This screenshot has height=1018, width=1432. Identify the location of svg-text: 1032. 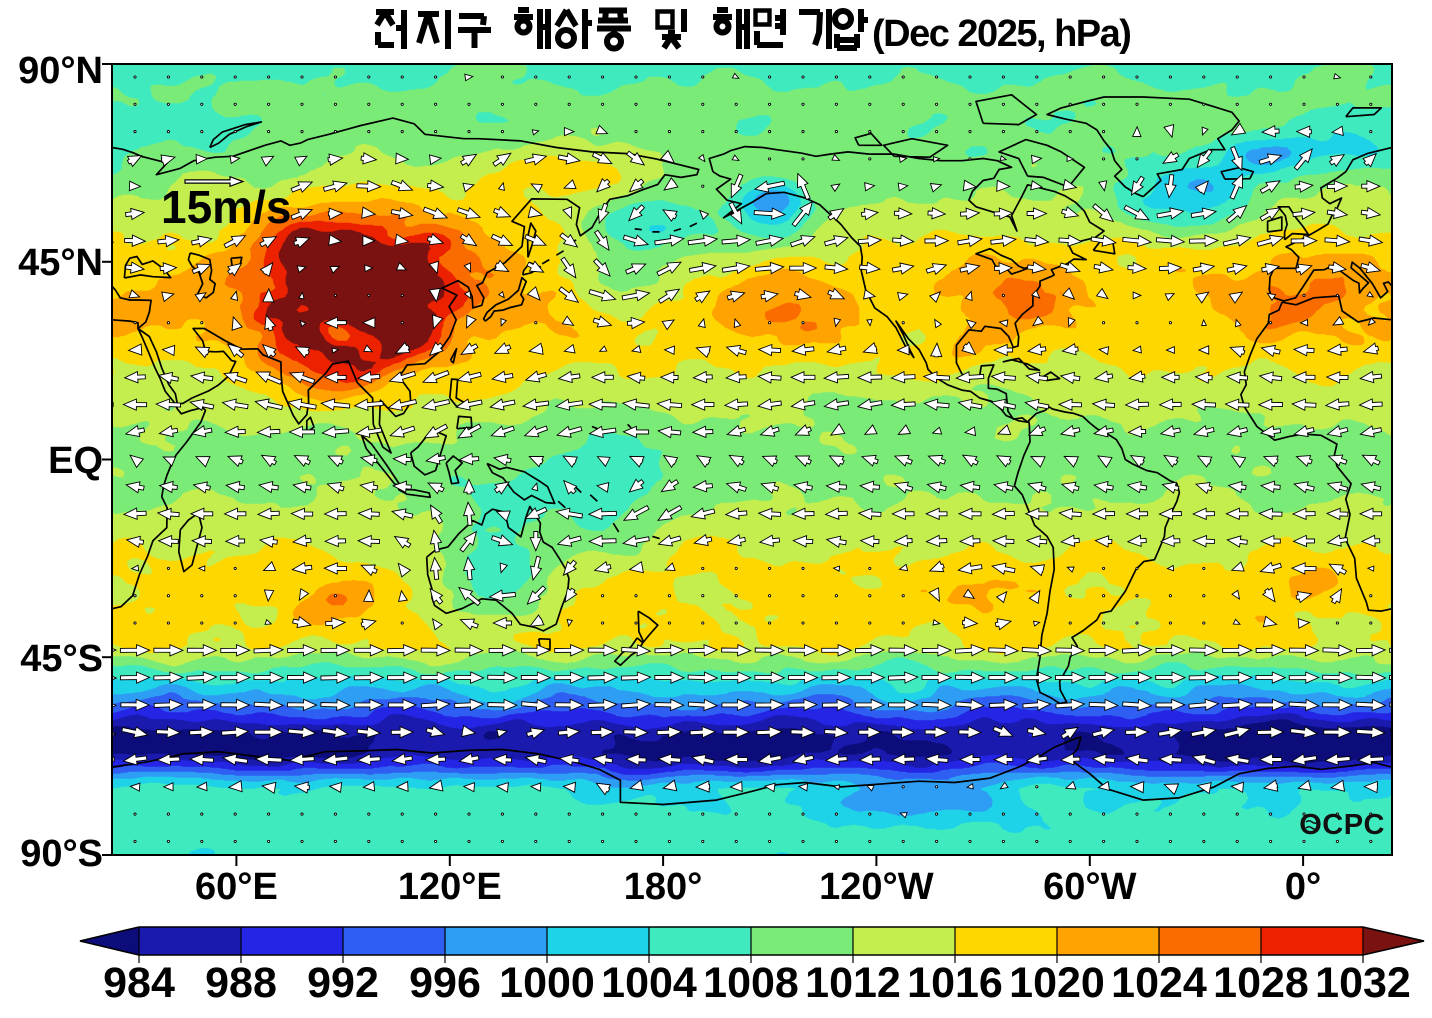
(1363, 983).